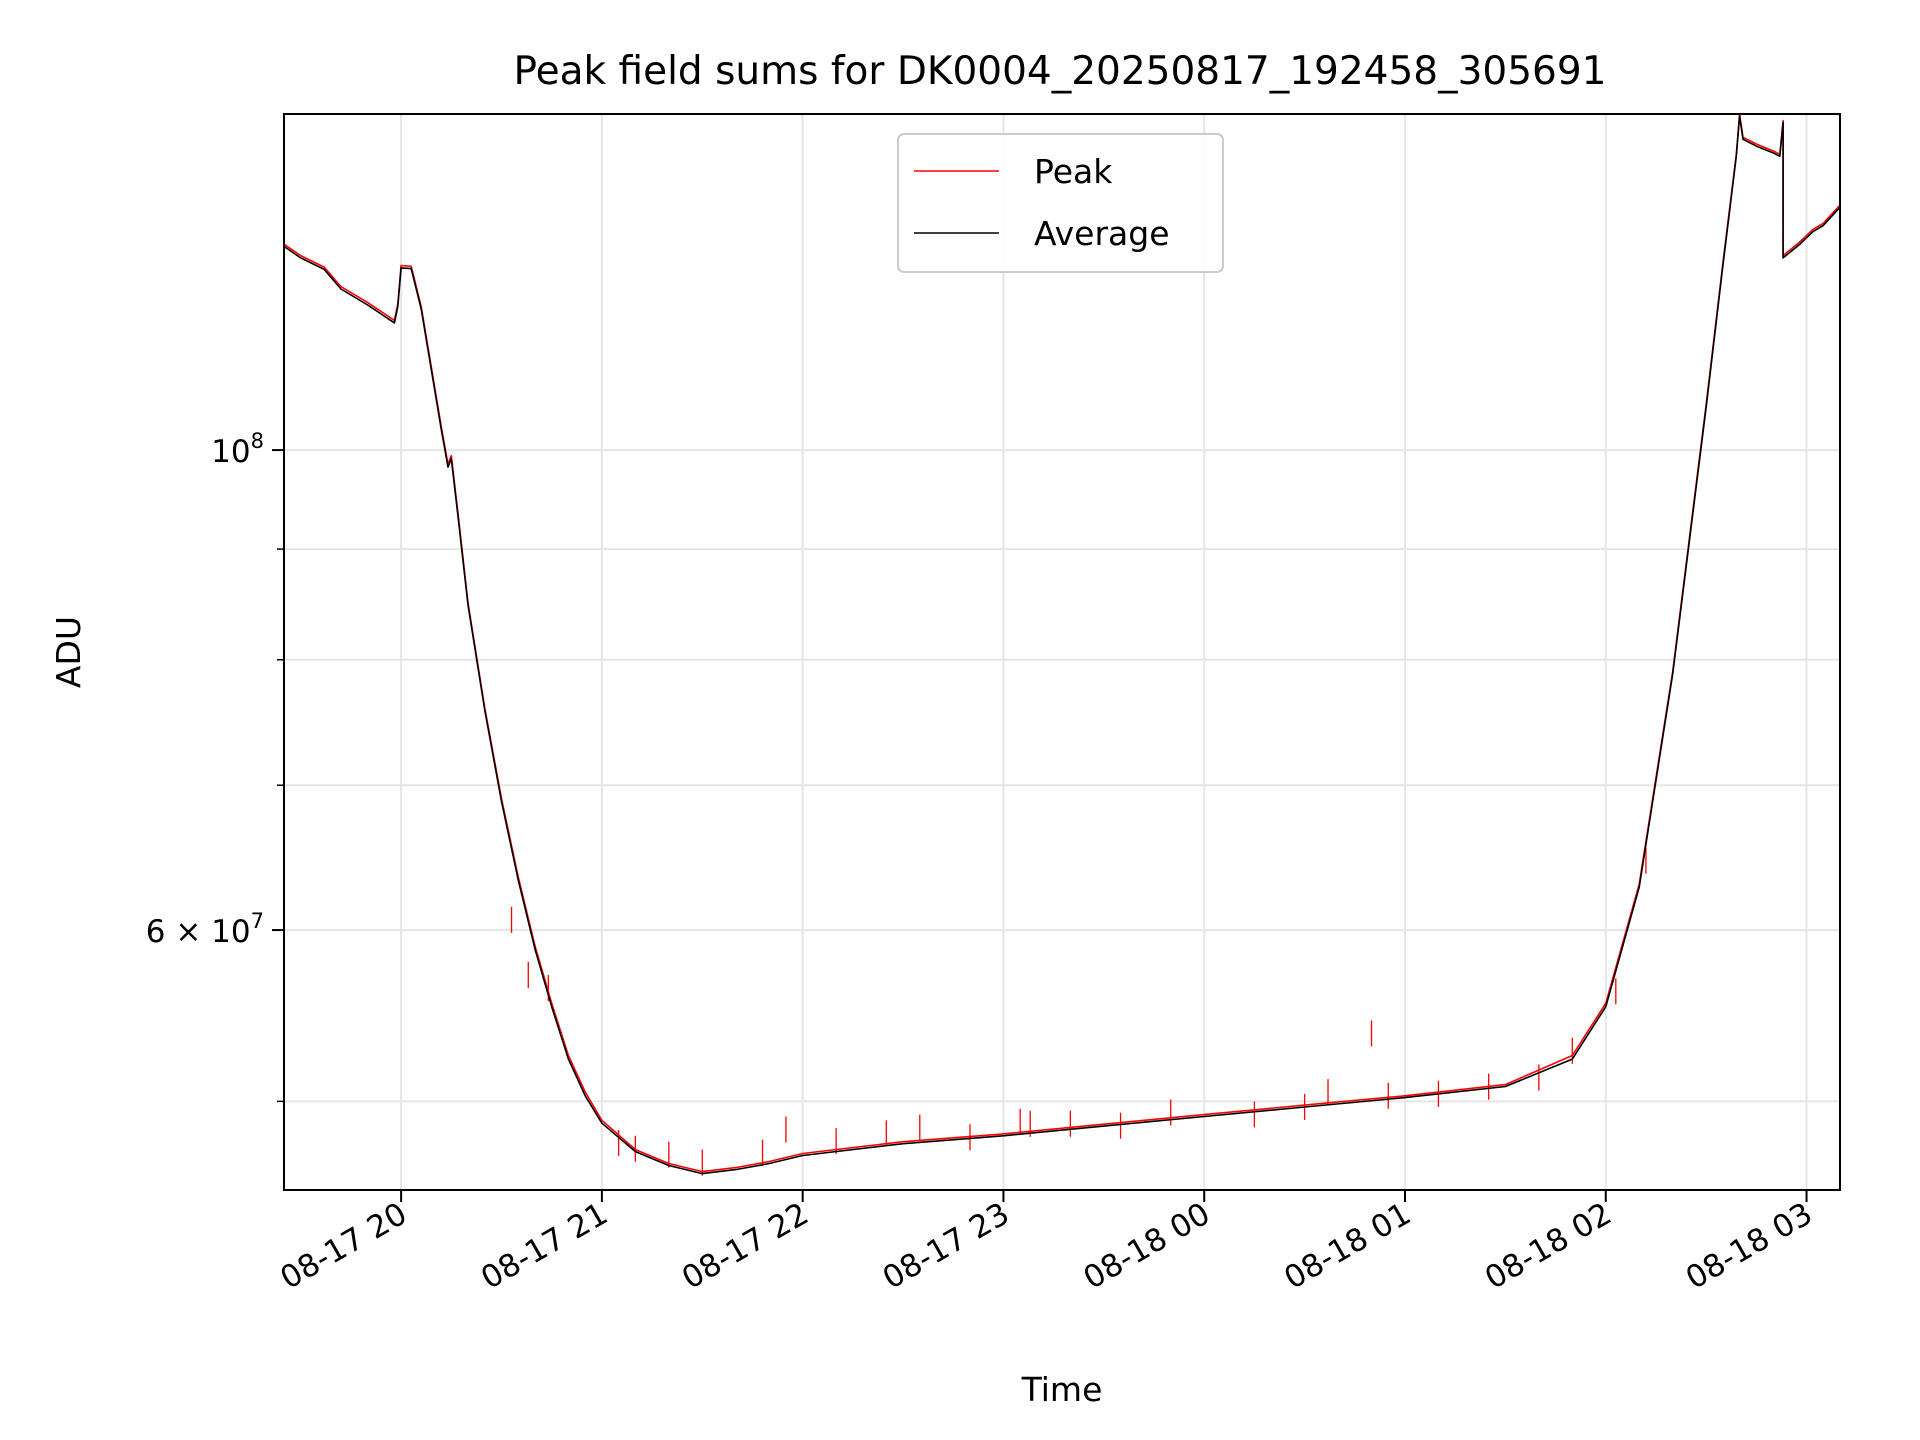 Image resolution: width=1920 pixels, height=1440 pixels. What do you see at coordinates (68, 652) in the screenshot?
I see `y-axis-label: ADU` at bounding box center [68, 652].